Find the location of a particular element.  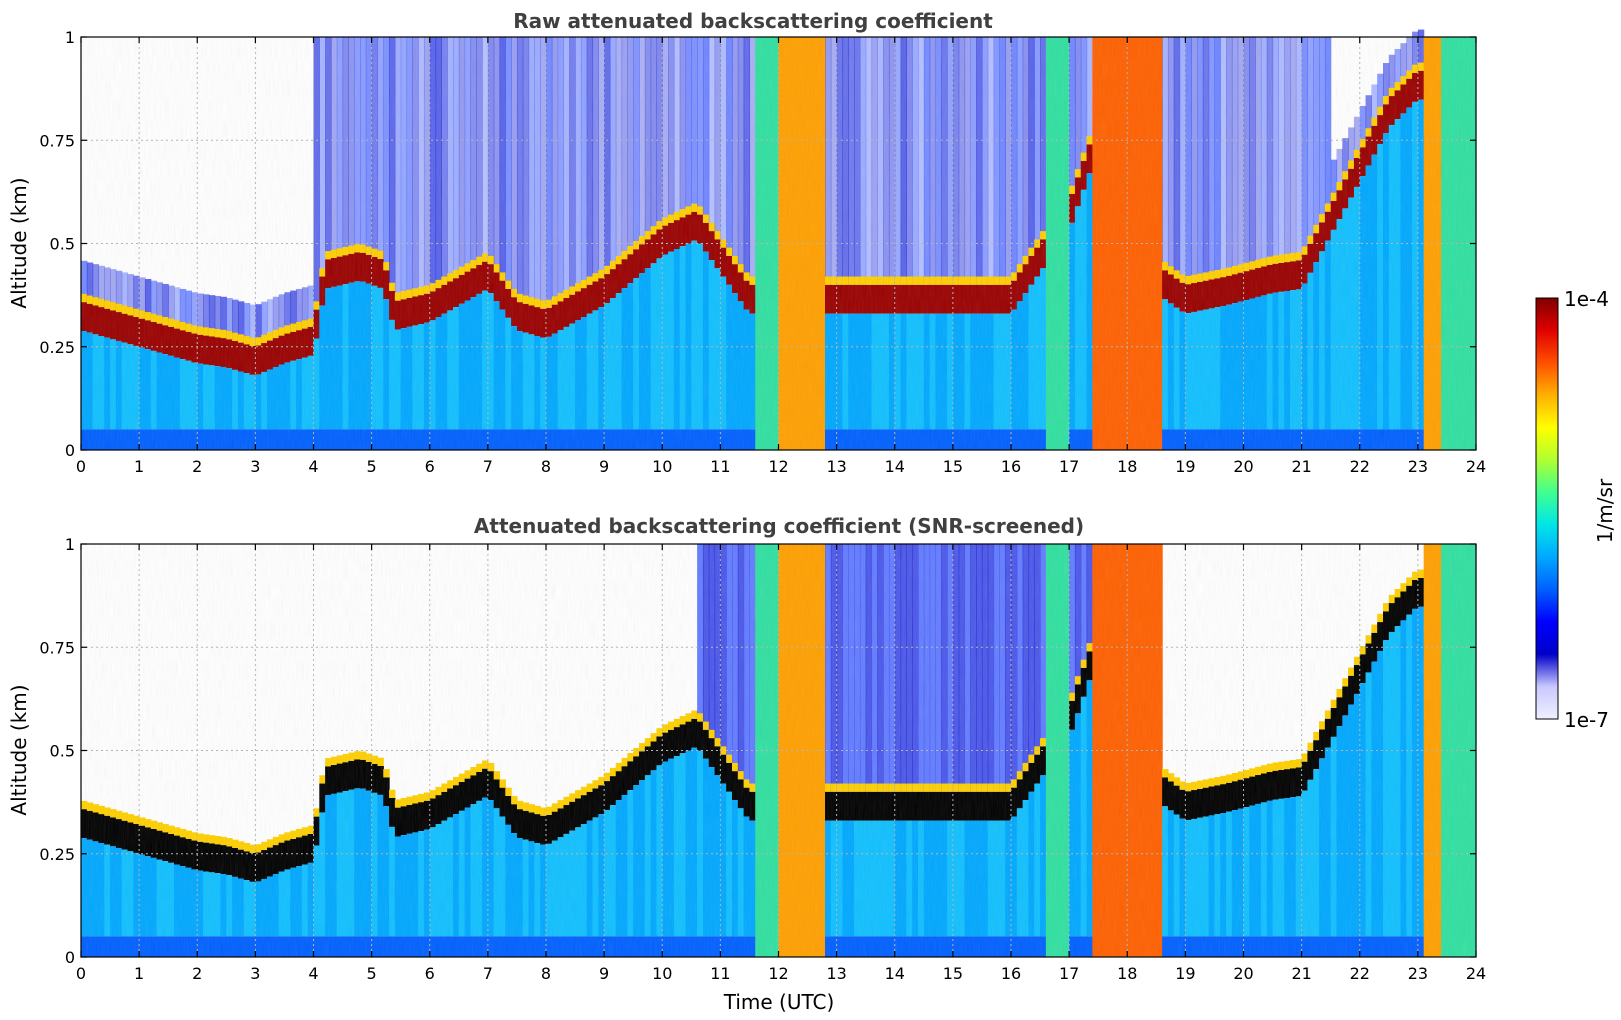

colorbar-bar is located at coordinates (1547, 508).